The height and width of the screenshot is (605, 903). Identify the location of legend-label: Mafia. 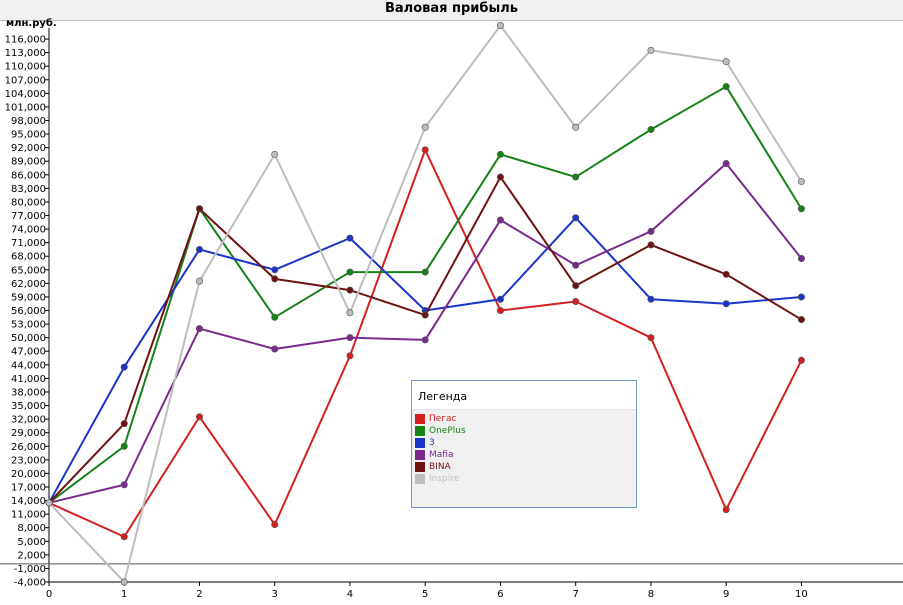
(441, 455).